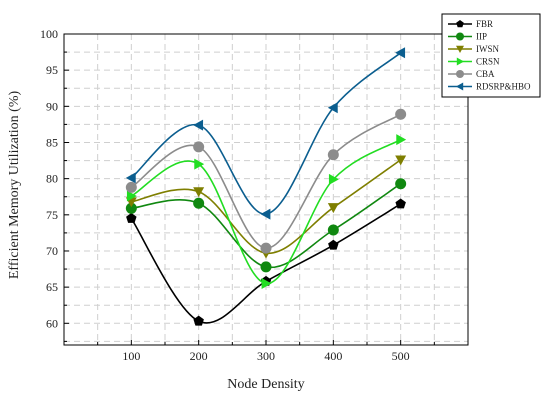  Describe the element at coordinates (401, 356) in the screenshot. I see `x-tick-label: 500` at that location.